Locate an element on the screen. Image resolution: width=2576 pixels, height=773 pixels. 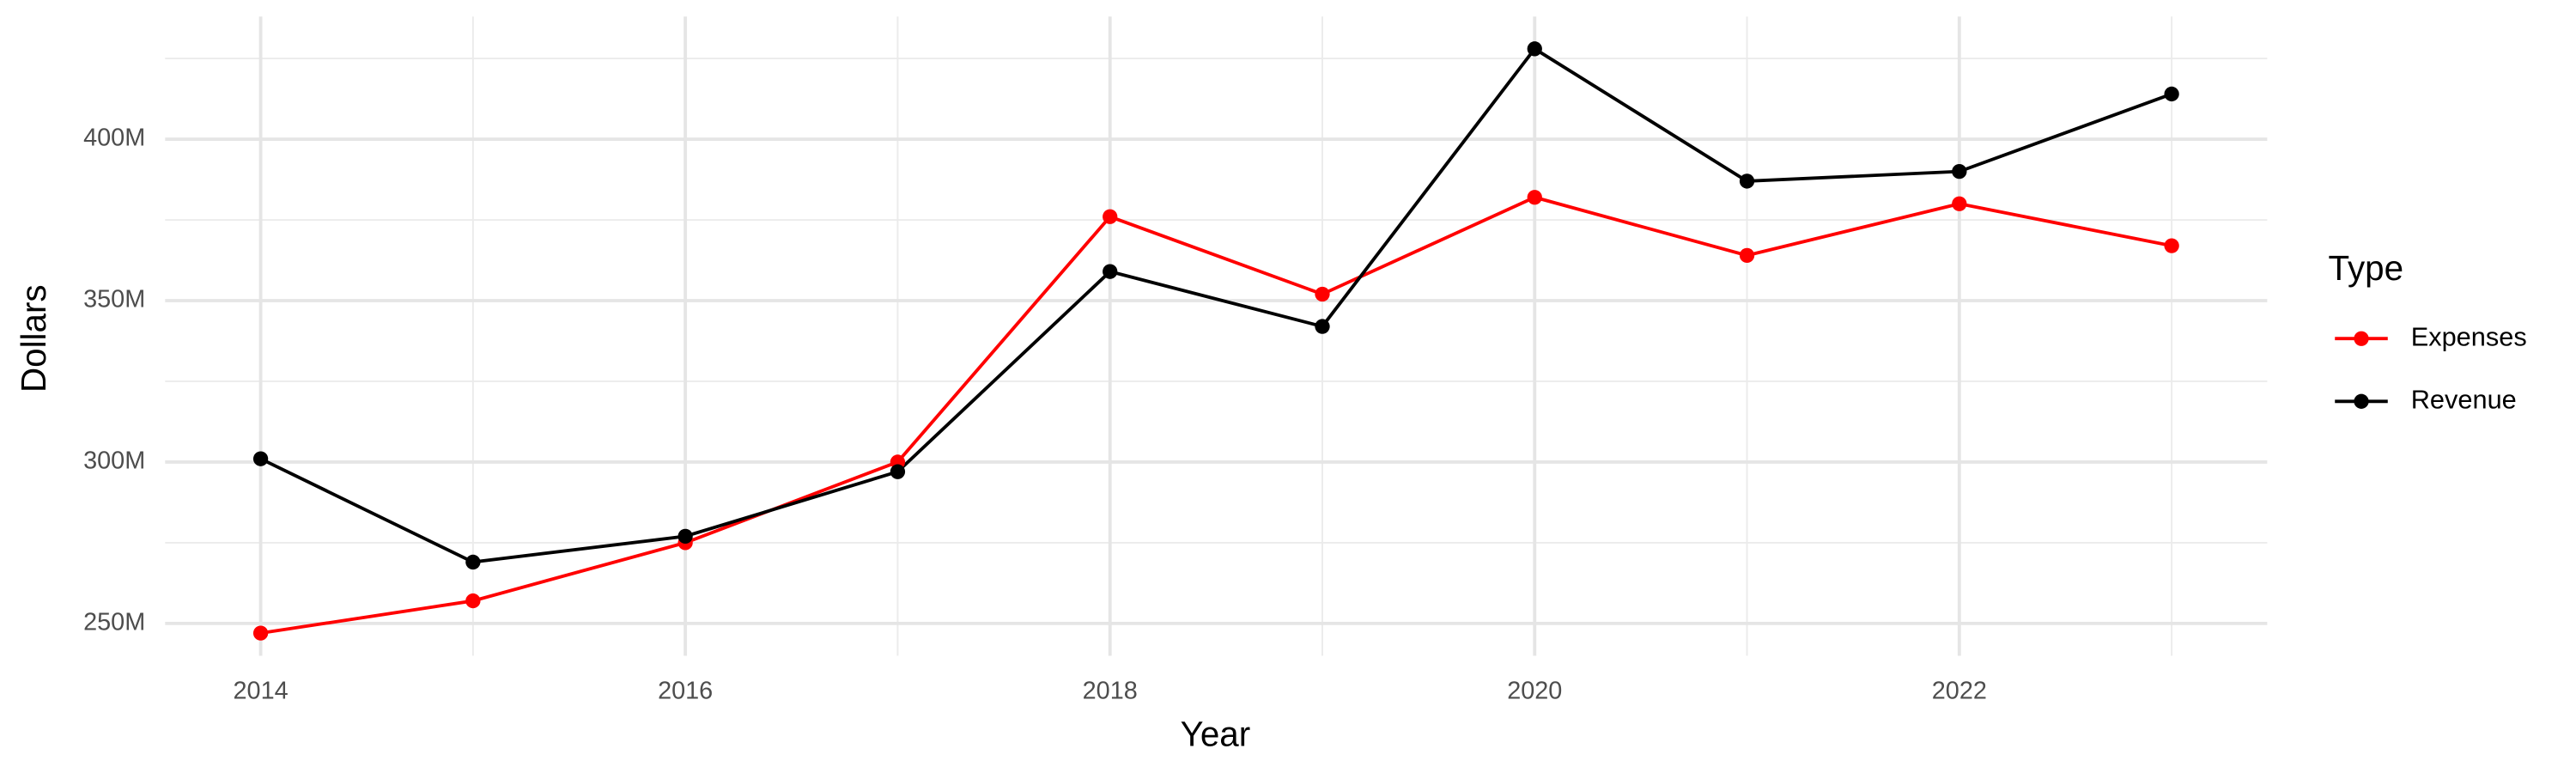
x-tick-label: 2016 is located at coordinates (685, 690).